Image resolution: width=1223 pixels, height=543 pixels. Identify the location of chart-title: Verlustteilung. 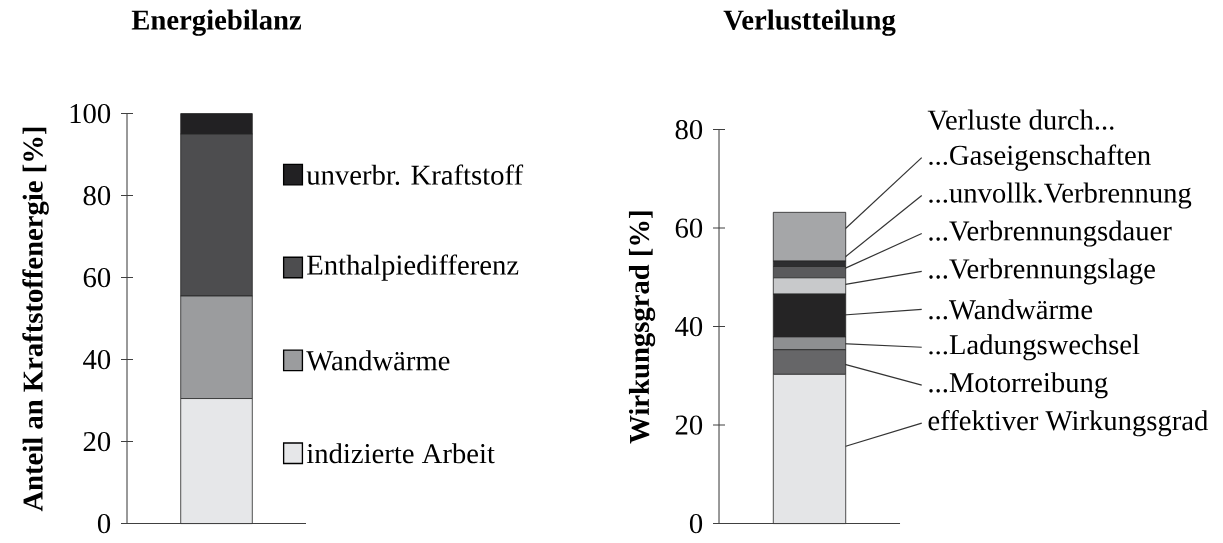
(809, 22).